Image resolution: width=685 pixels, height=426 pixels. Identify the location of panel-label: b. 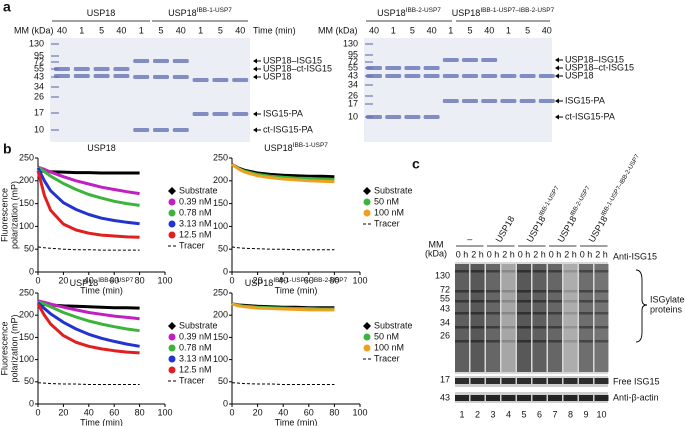
(7, 149).